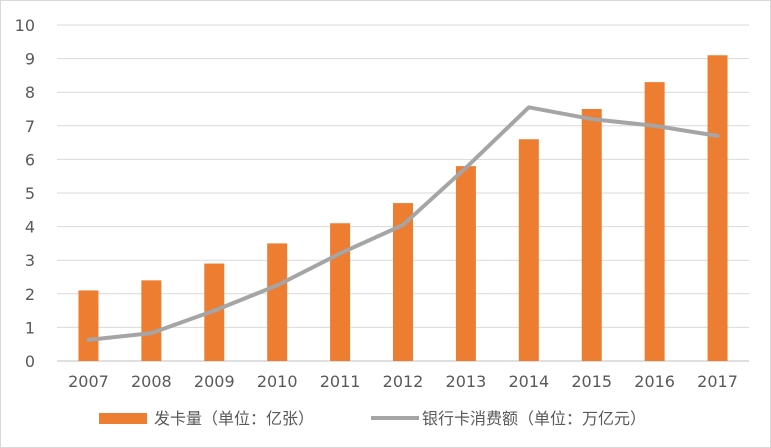  What do you see at coordinates (30, 260) in the screenshot?
I see `y-tick-label: 3` at bounding box center [30, 260].